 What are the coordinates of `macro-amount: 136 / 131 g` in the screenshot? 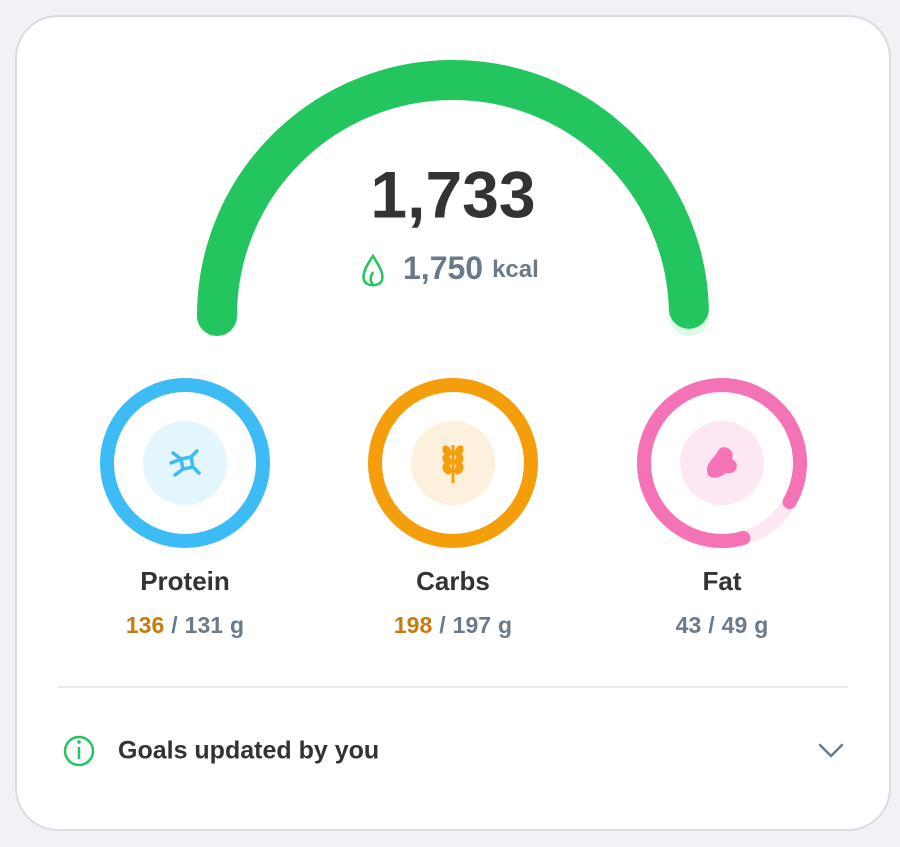 It's located at (185, 625).